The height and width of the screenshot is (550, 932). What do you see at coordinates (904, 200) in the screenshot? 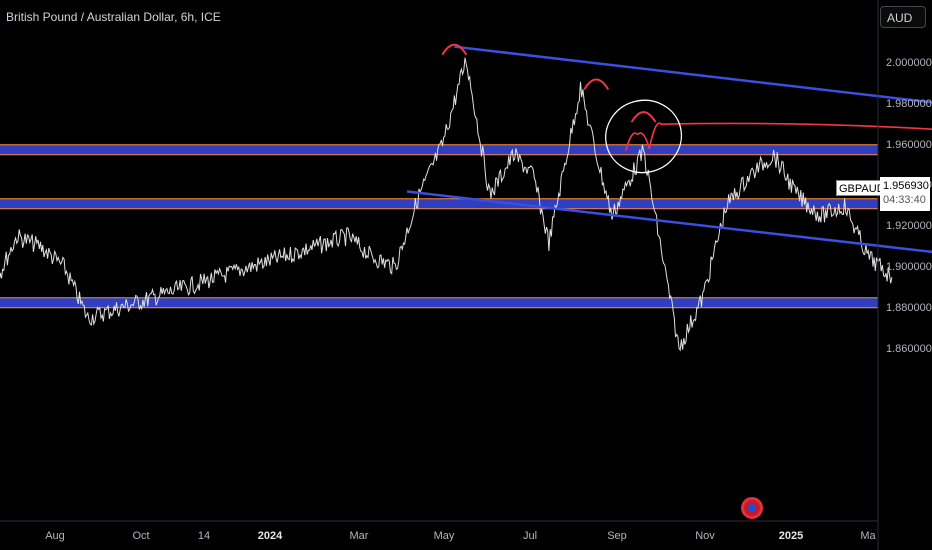
I see `bar-countdown: 04:33:40` at bounding box center [904, 200].